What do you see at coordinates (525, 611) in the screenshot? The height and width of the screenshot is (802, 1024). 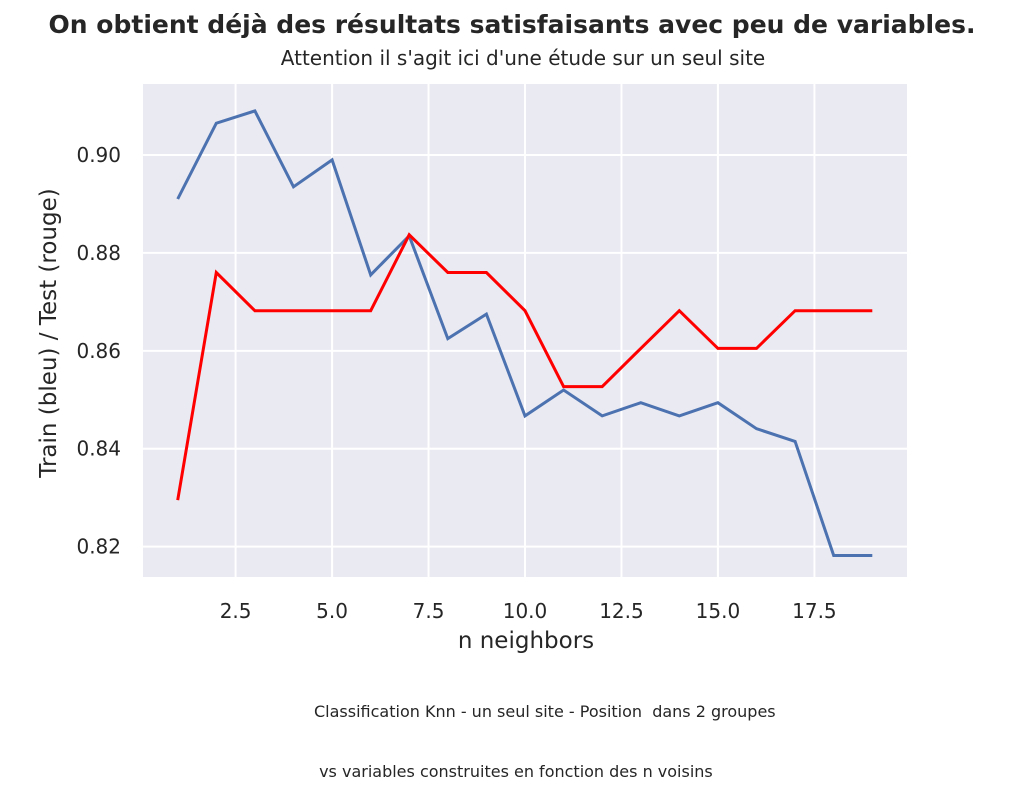 I see `x-tick-label: 10.0` at bounding box center [525, 611].